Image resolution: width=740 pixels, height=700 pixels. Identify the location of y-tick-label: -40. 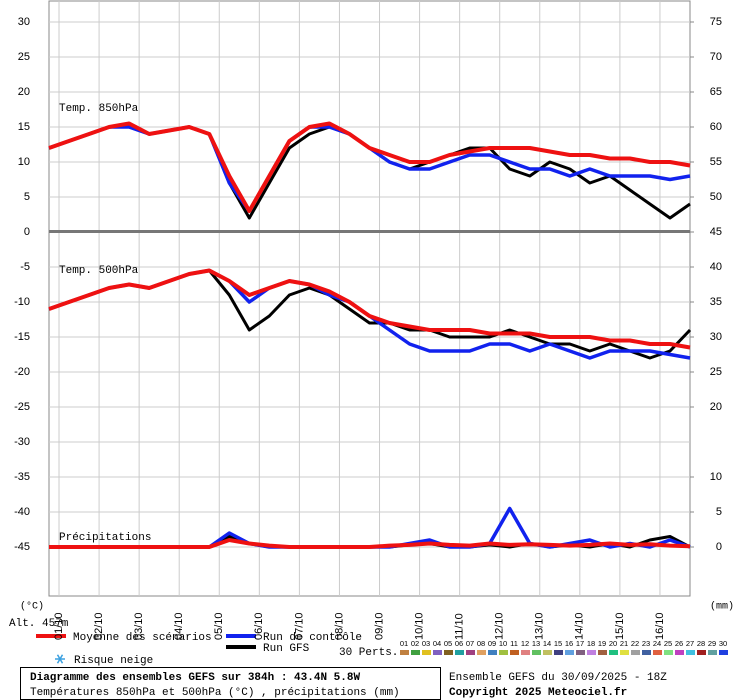
(22, 512).